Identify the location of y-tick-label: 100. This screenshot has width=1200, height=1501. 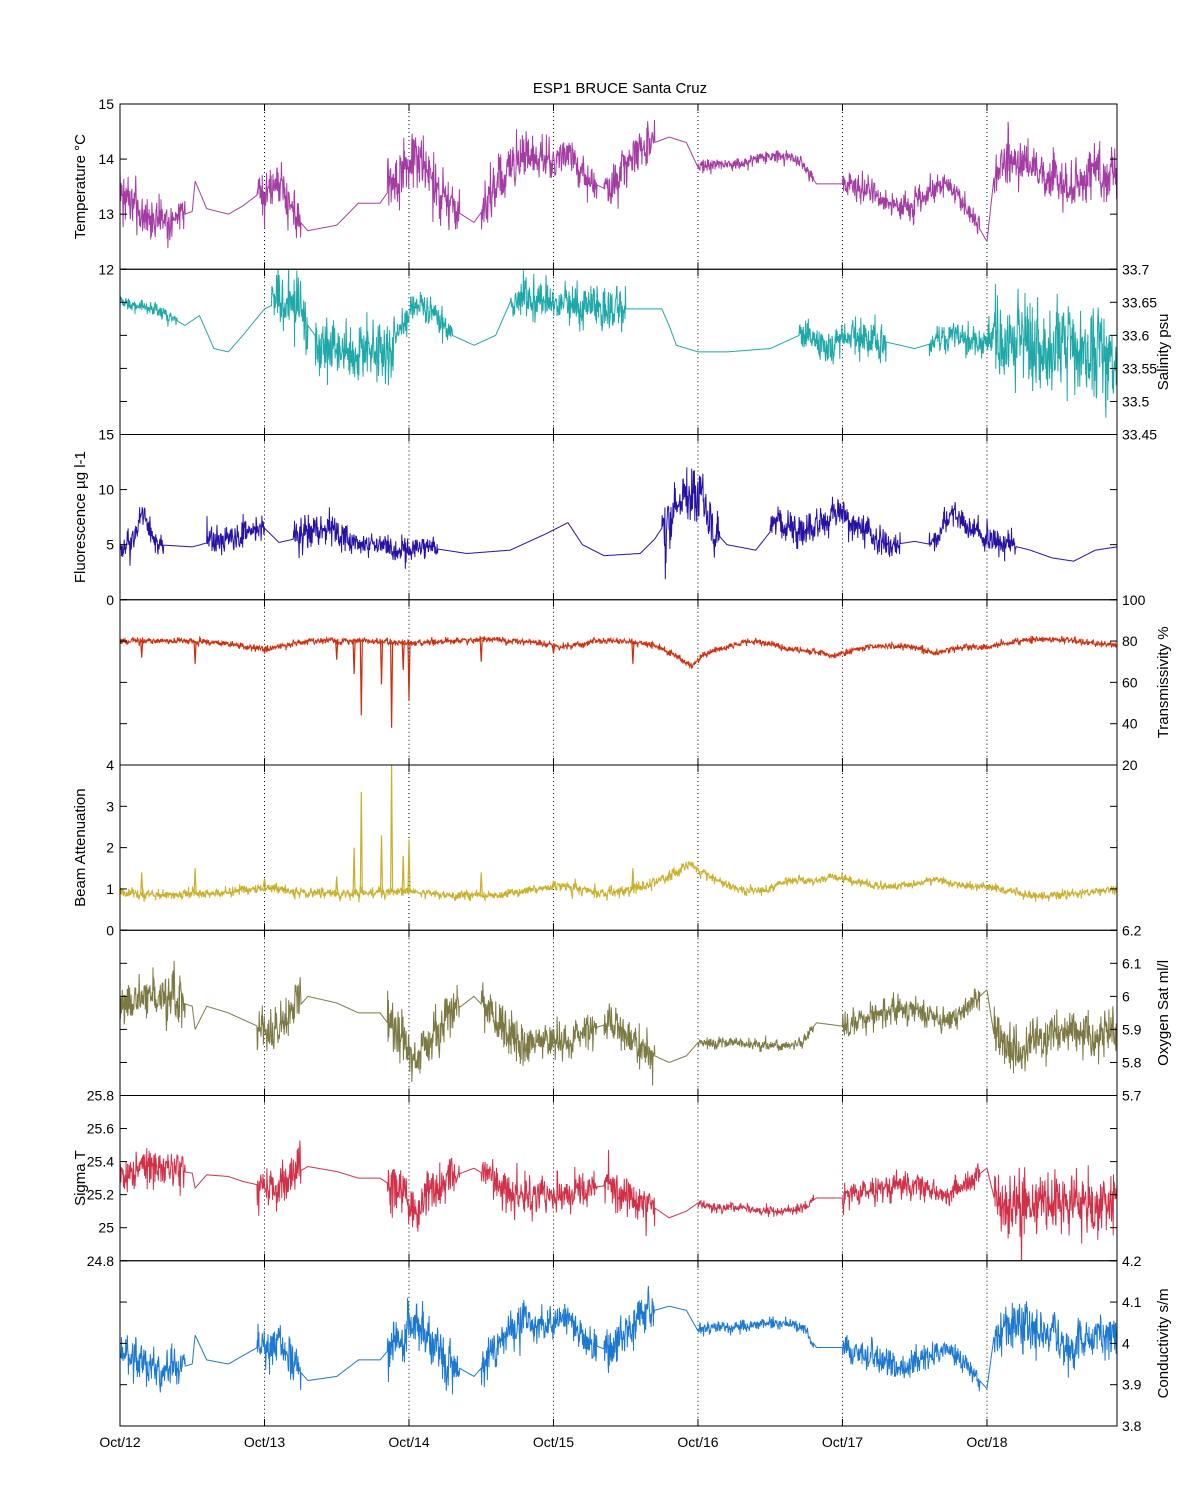
(1134, 600).